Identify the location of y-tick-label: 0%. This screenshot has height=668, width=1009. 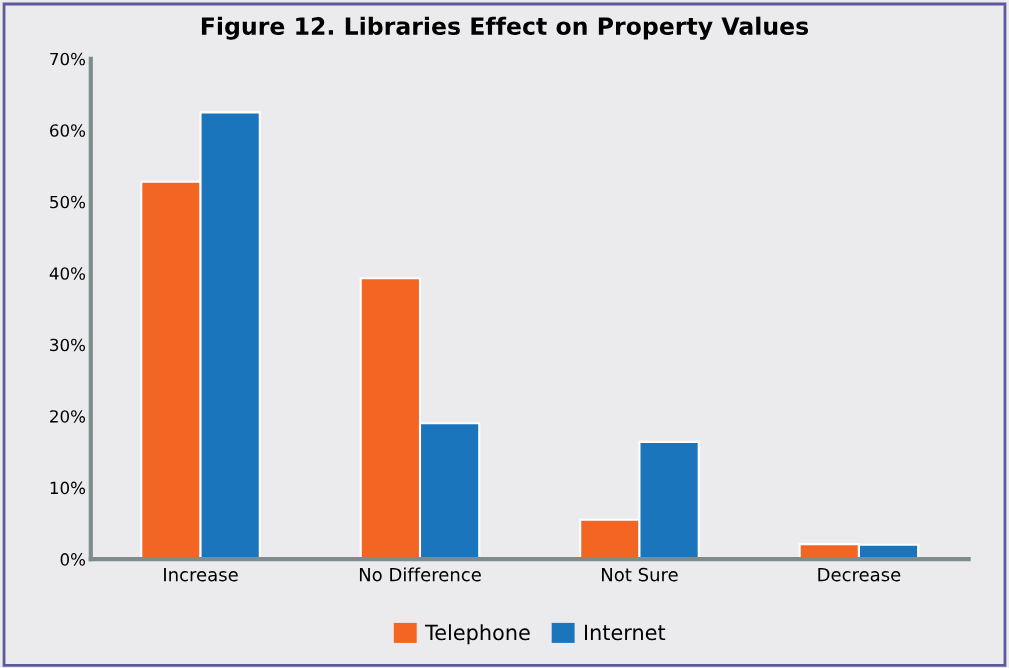
(73, 559).